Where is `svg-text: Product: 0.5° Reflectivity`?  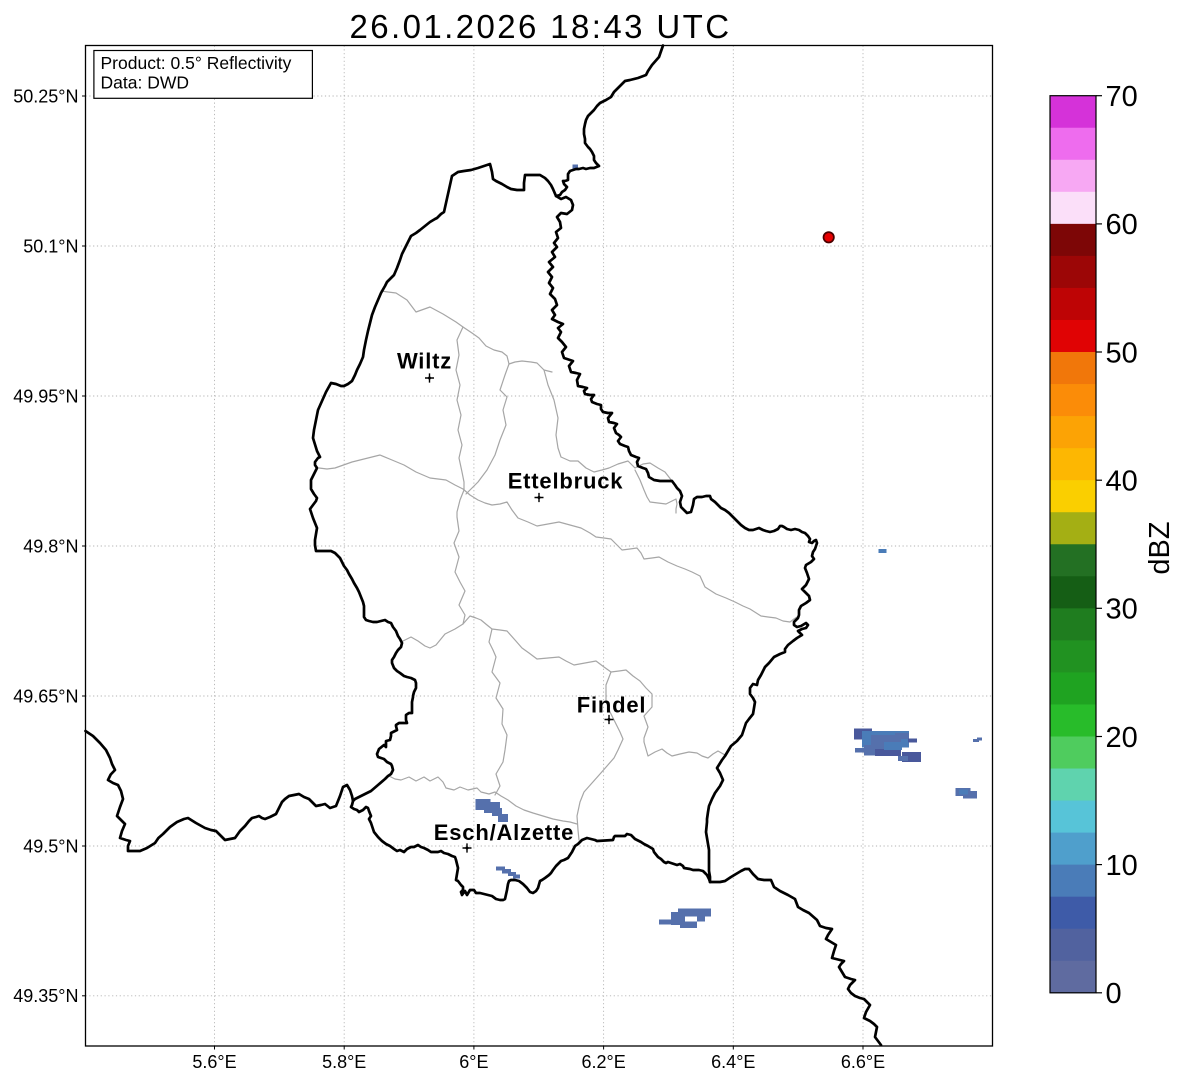 svg-text: Product: 0.5° Reflectivity is located at coordinates (196, 63).